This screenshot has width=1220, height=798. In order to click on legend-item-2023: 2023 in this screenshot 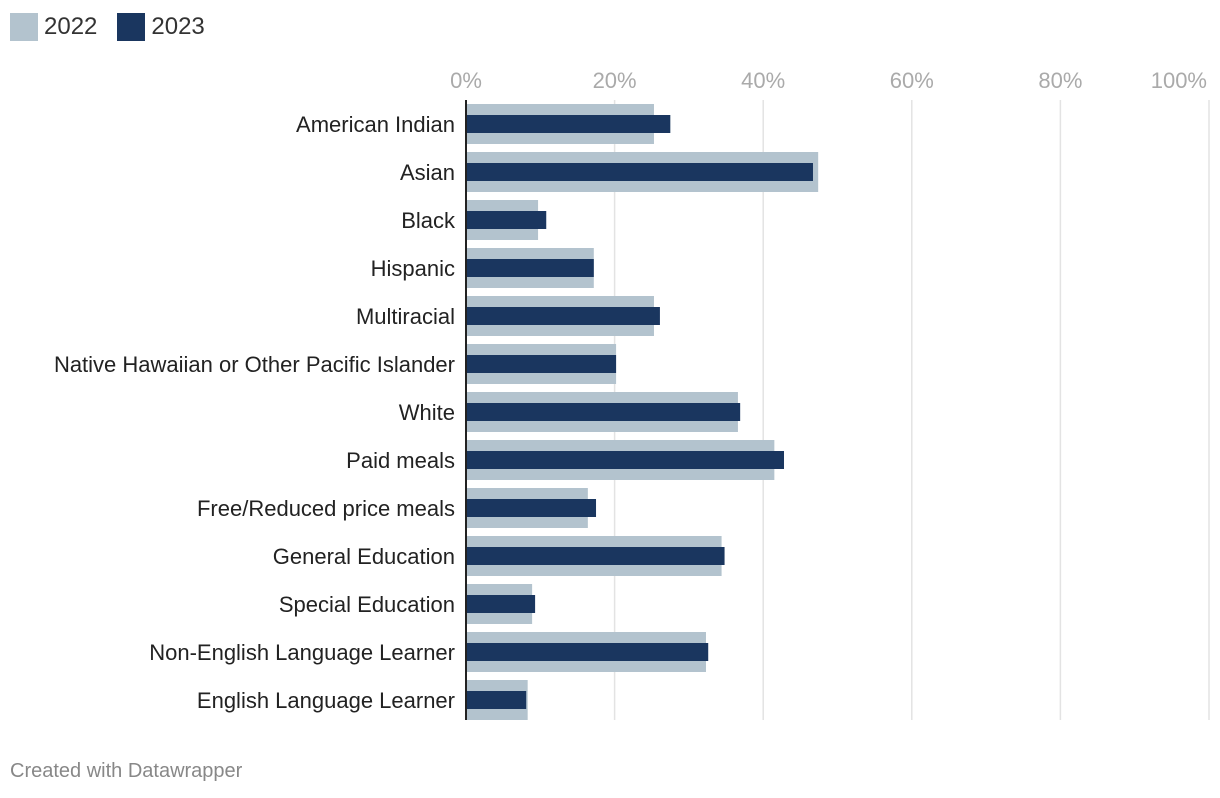, I will do `click(161, 27)`.